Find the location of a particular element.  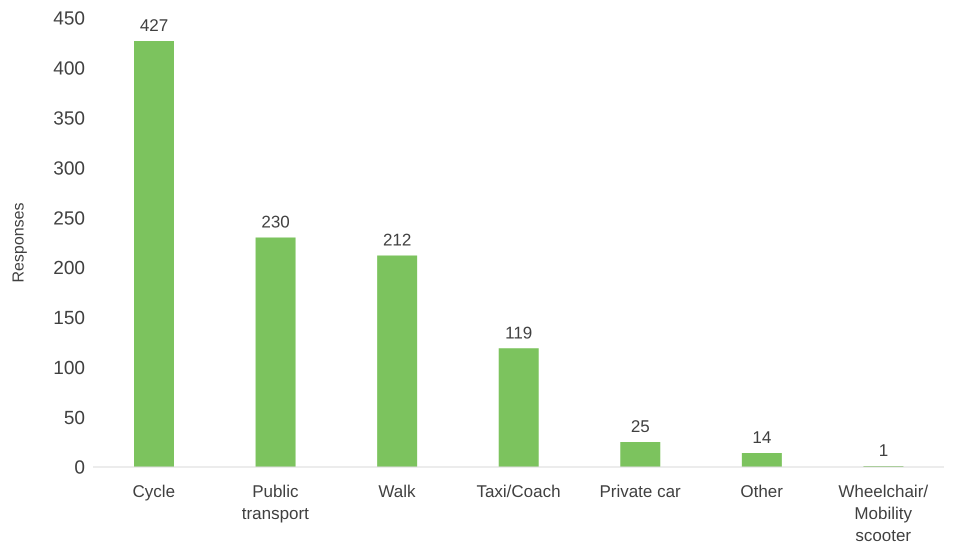

y-tick-label: 0 is located at coordinates (79, 468).